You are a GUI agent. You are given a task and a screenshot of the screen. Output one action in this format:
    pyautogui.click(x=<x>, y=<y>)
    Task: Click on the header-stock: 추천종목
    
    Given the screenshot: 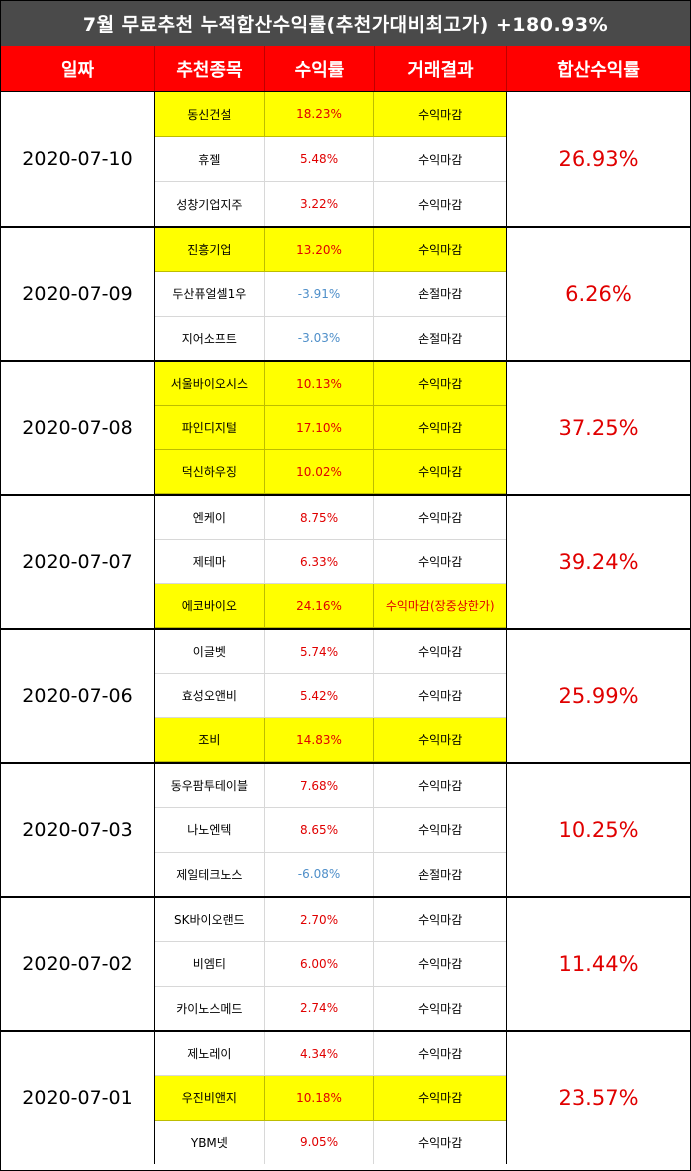 What is the action you would take?
    pyautogui.click(x=210, y=68)
    